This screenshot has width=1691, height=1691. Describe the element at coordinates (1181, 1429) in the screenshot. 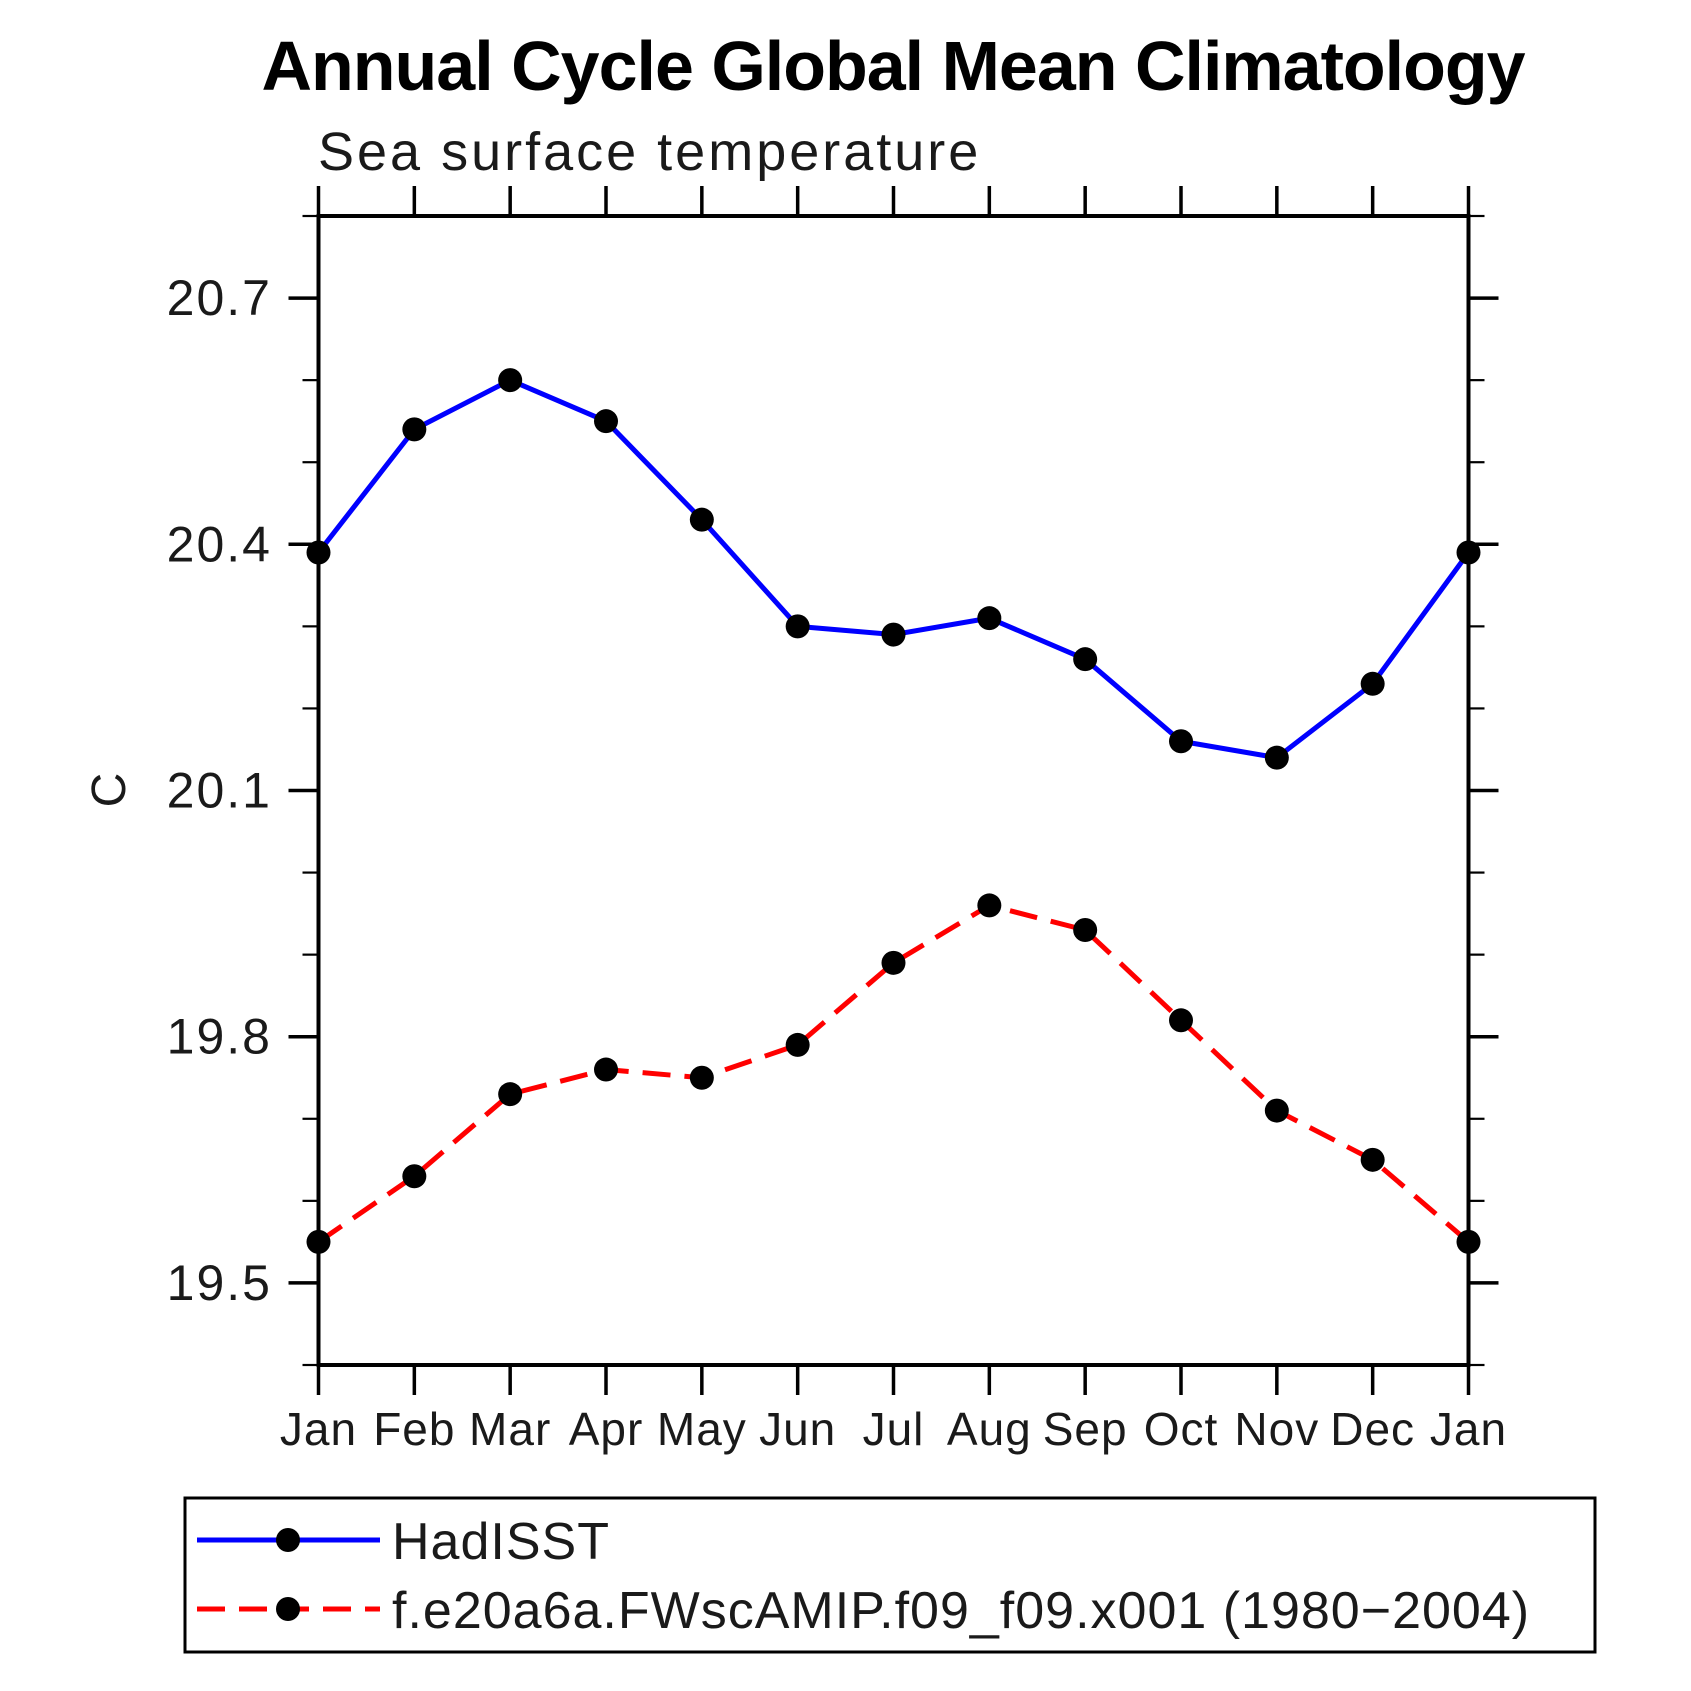

I see `x-tick-label: Oct` at that location.